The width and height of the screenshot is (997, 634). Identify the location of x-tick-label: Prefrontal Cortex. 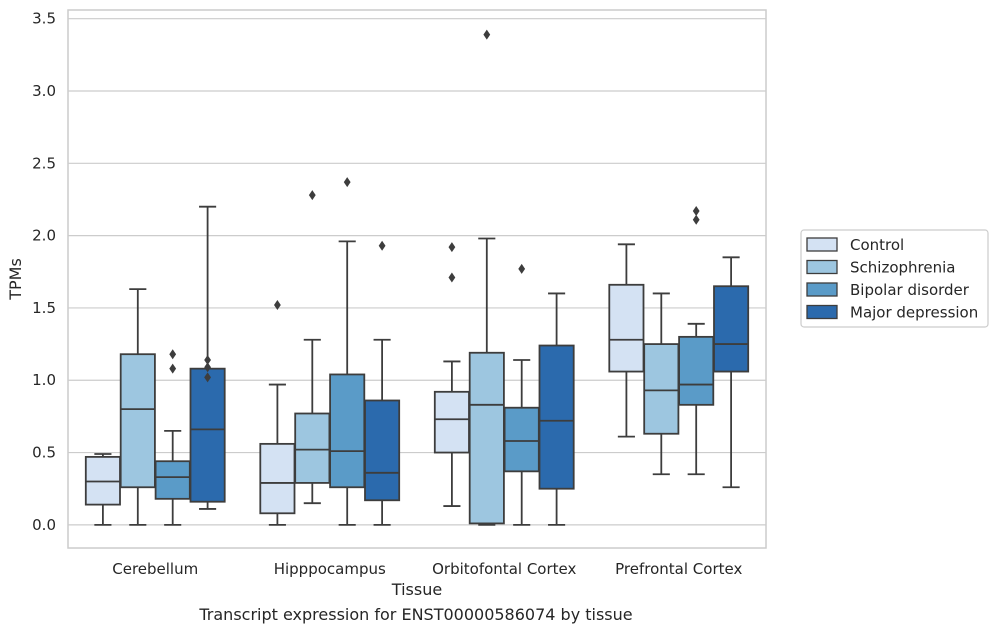
(678, 569).